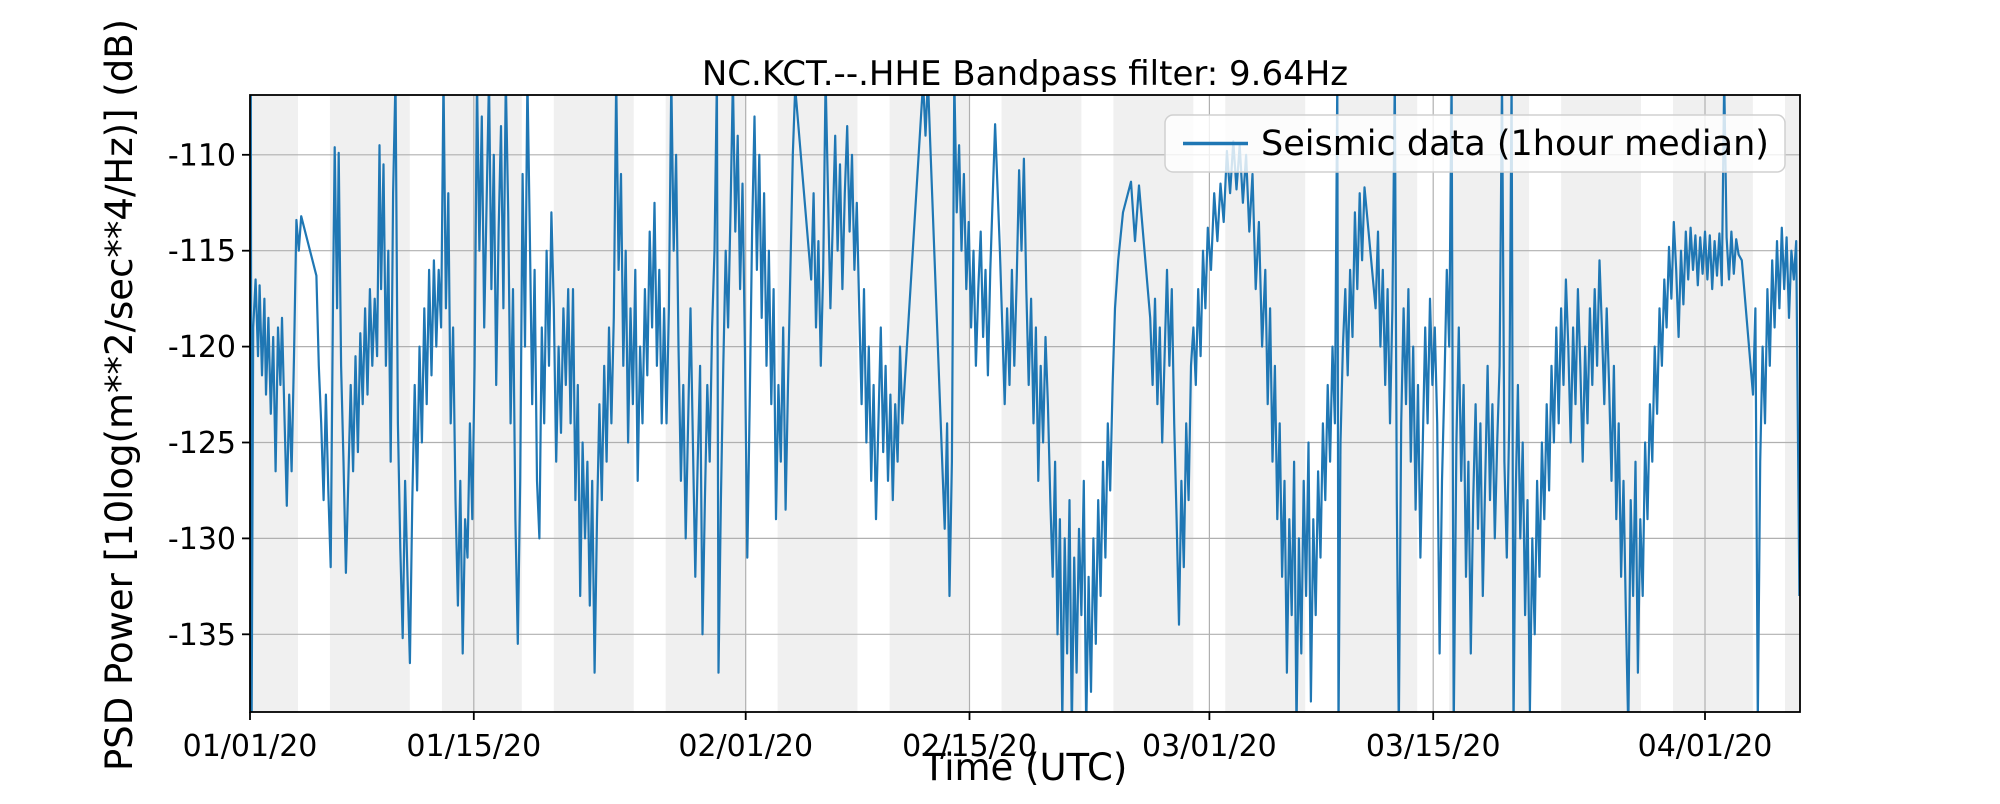  Describe the element at coordinates (1705, 746) in the screenshot. I see `x-tick-label: 04/01/20` at that location.